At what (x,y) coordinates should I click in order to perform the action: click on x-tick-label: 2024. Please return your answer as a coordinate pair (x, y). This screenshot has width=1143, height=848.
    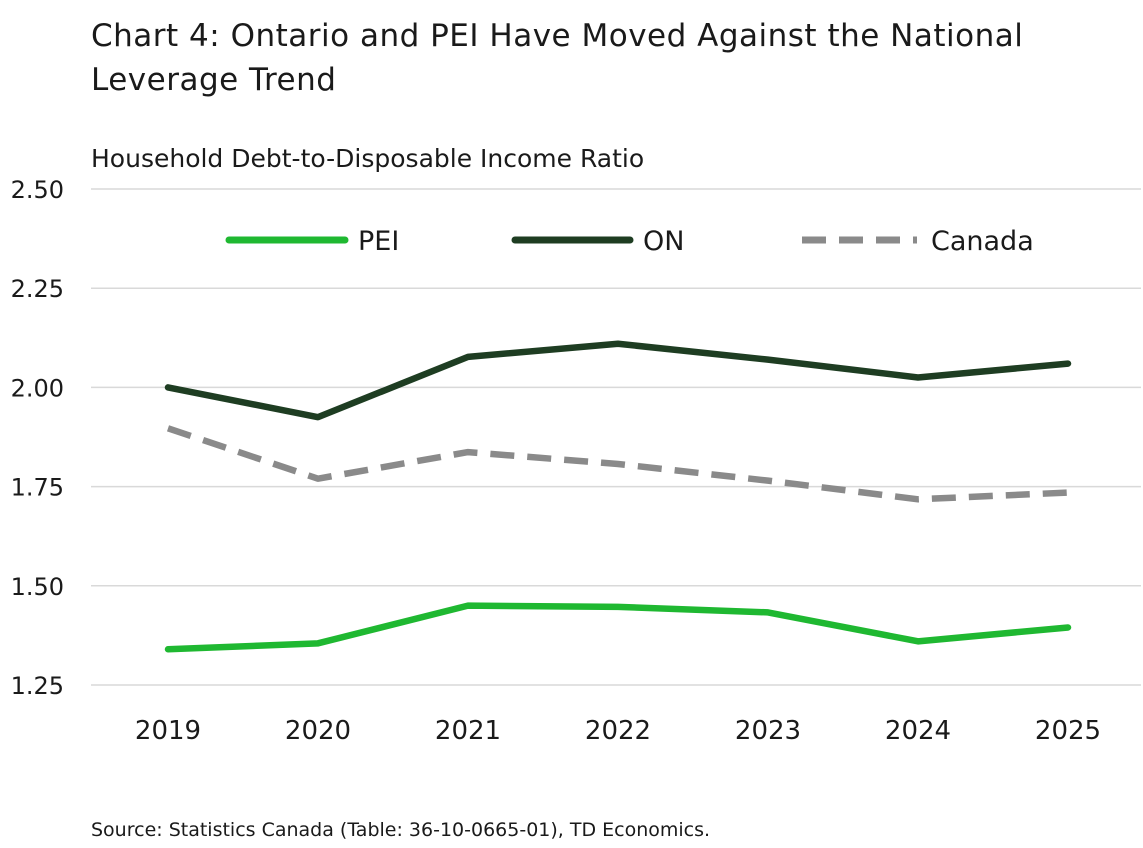
    Looking at the image, I should click on (918, 731).